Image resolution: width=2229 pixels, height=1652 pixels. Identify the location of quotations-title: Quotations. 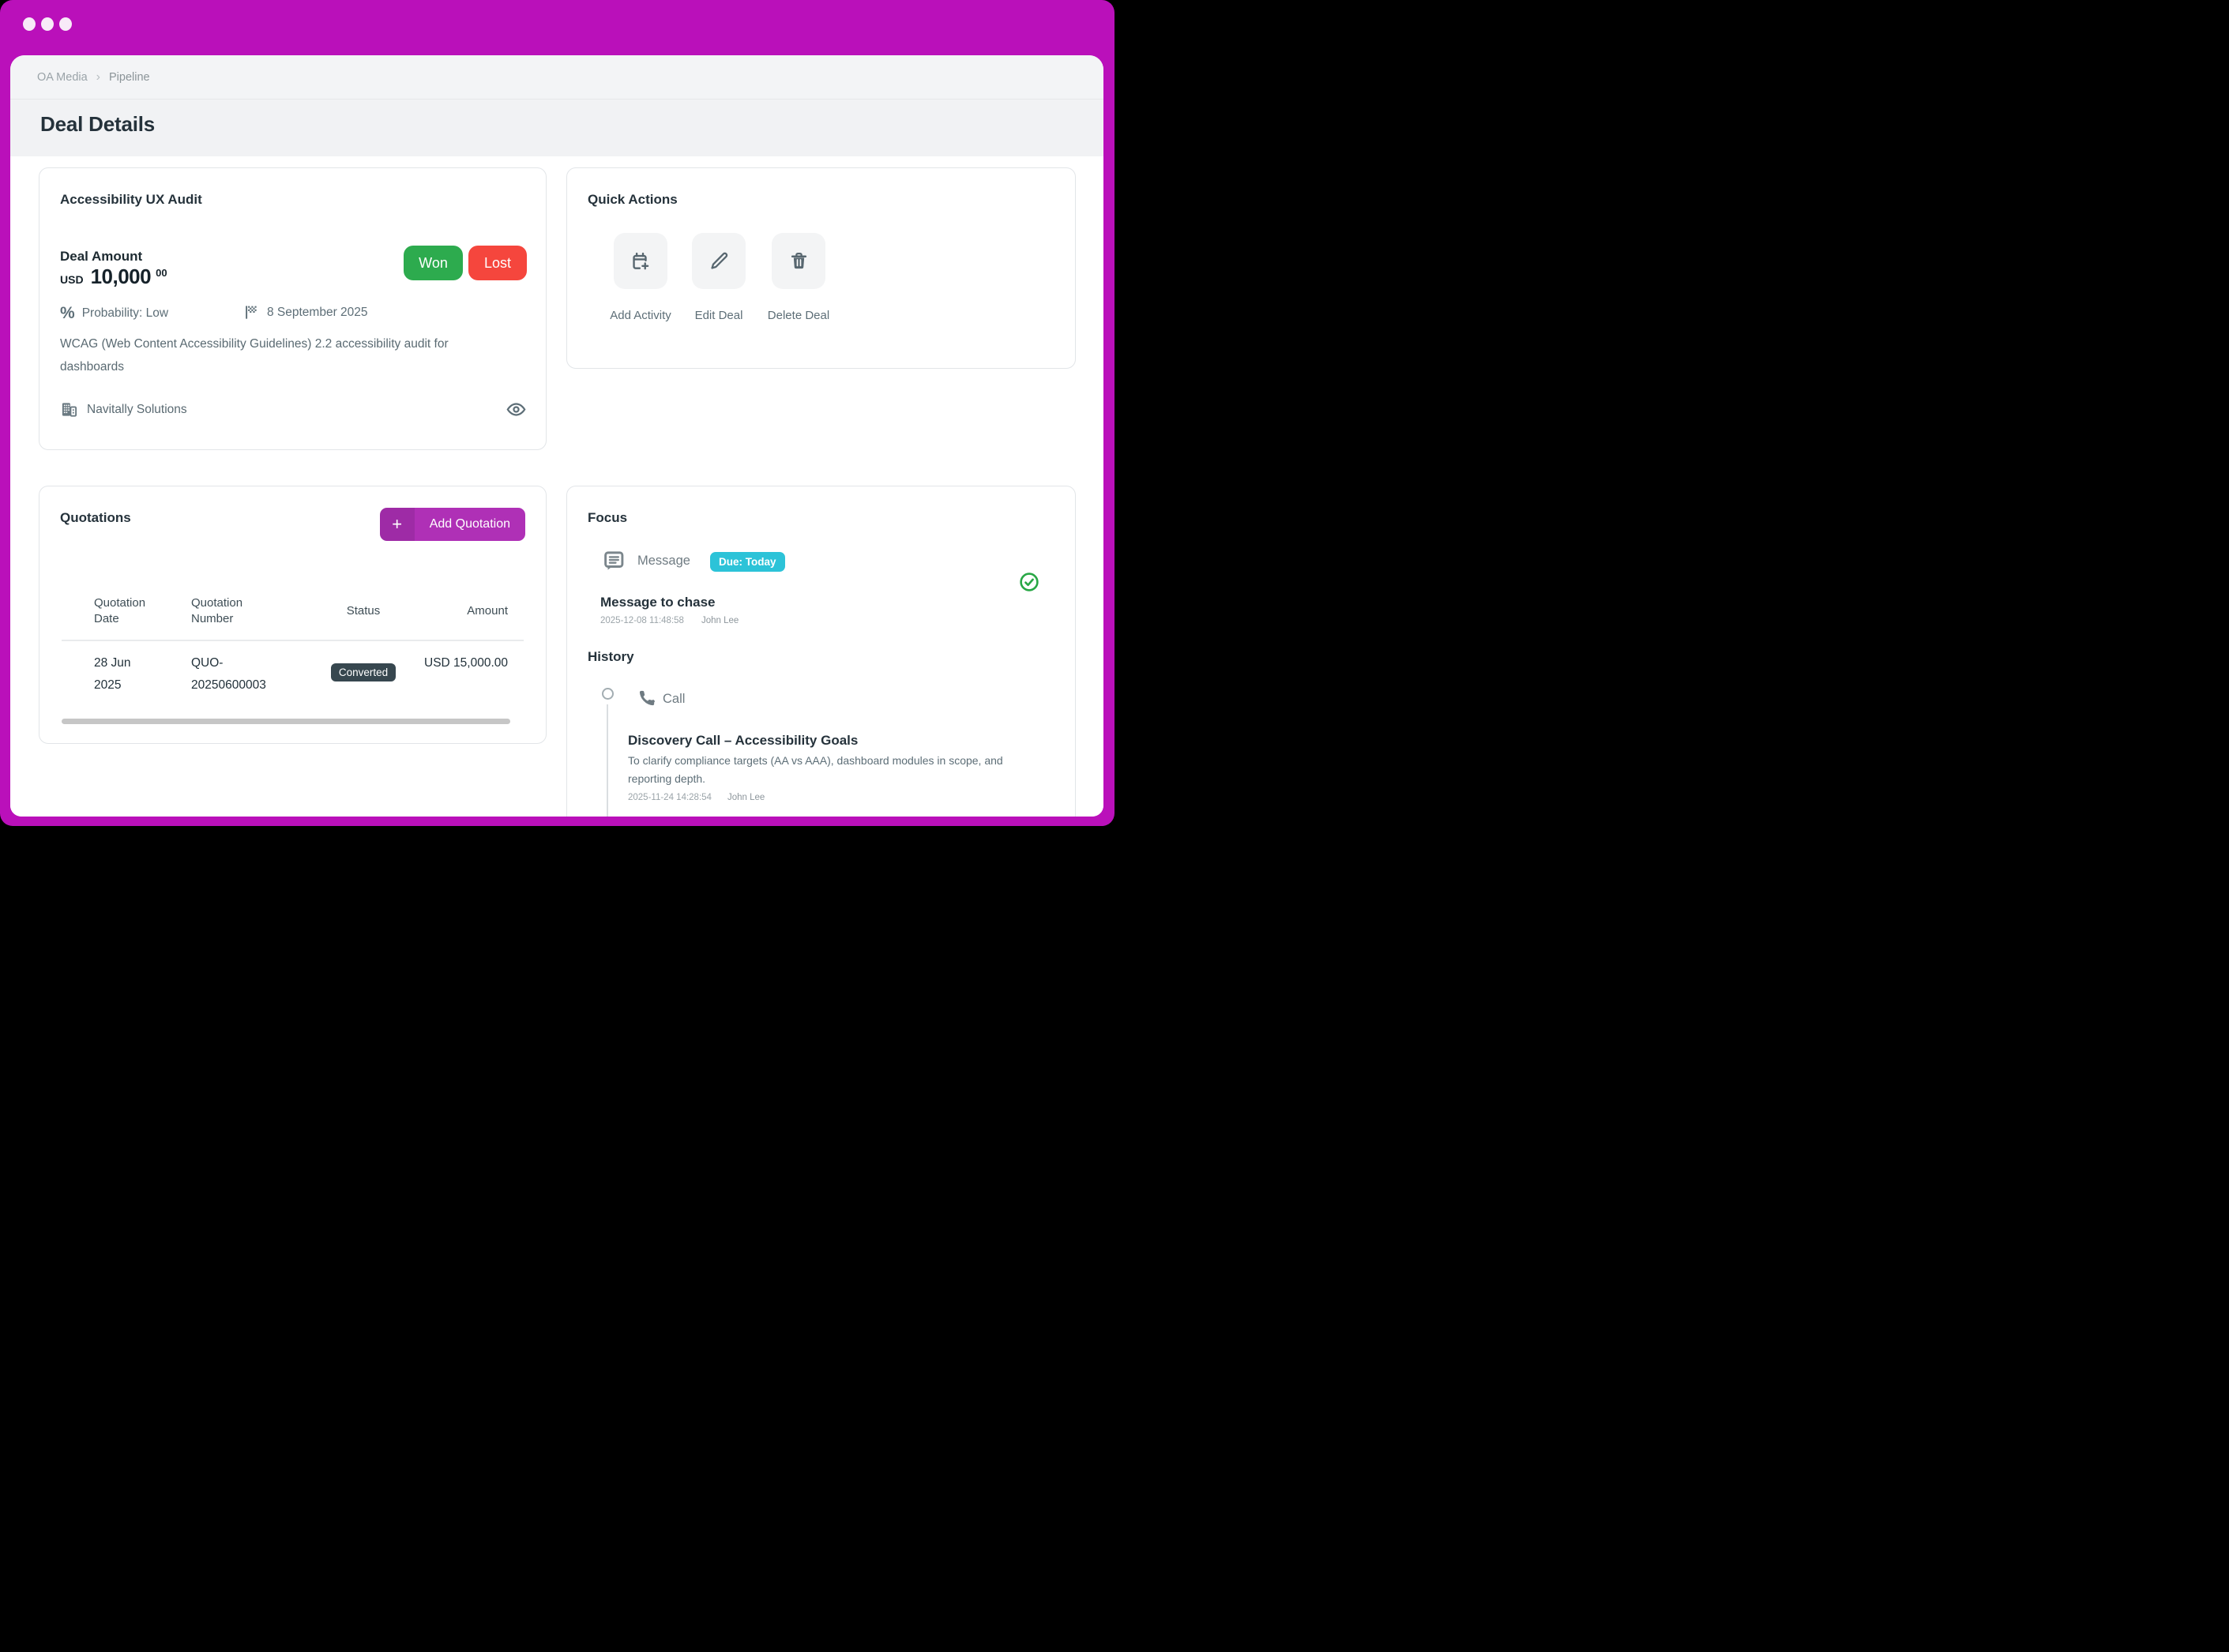
(95, 517).